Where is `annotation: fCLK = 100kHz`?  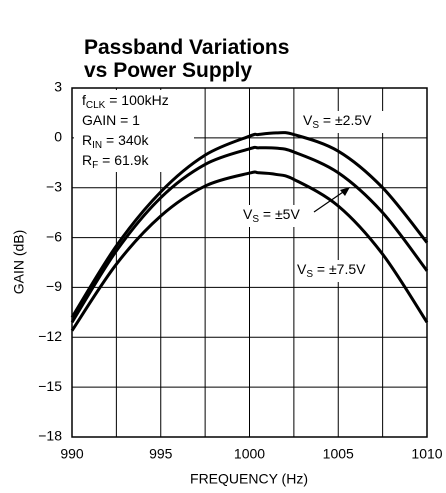 annotation: fCLK = 100kHz is located at coordinates (125, 101).